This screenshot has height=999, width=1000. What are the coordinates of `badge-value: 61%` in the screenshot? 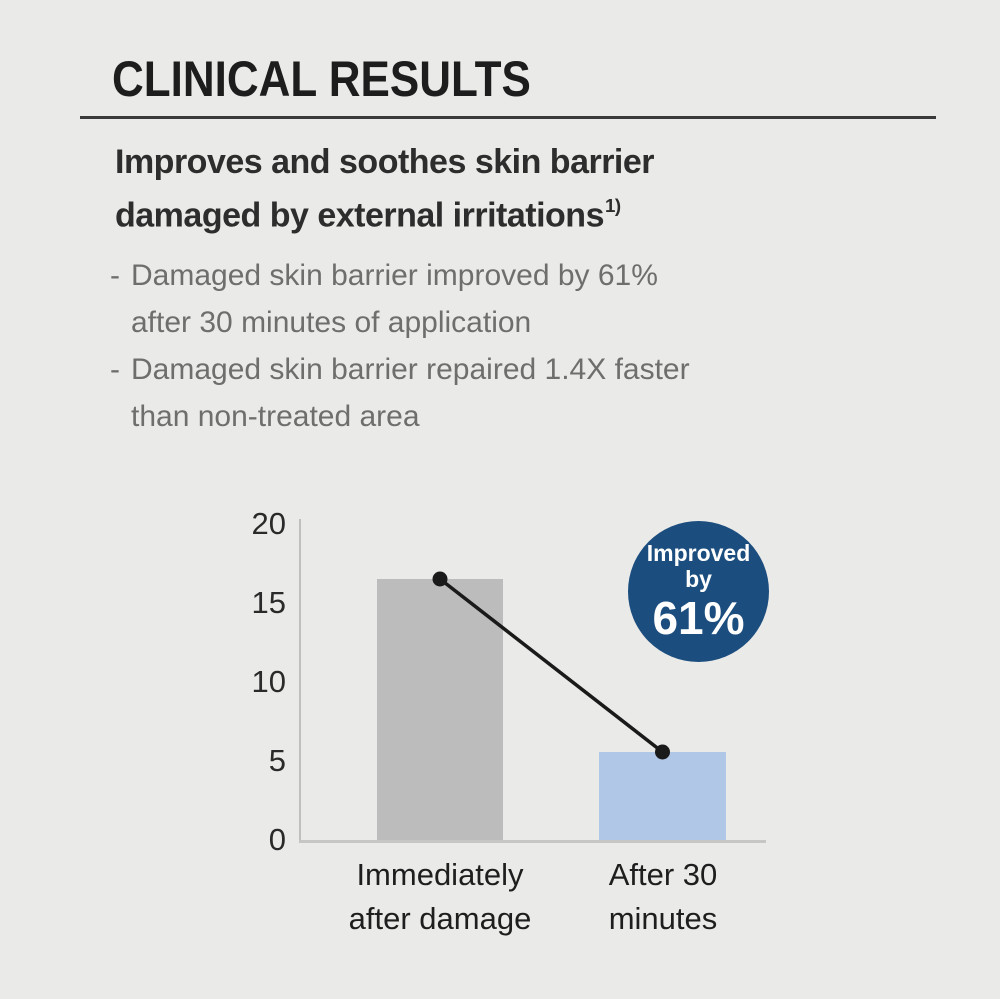 It's located at (698, 618).